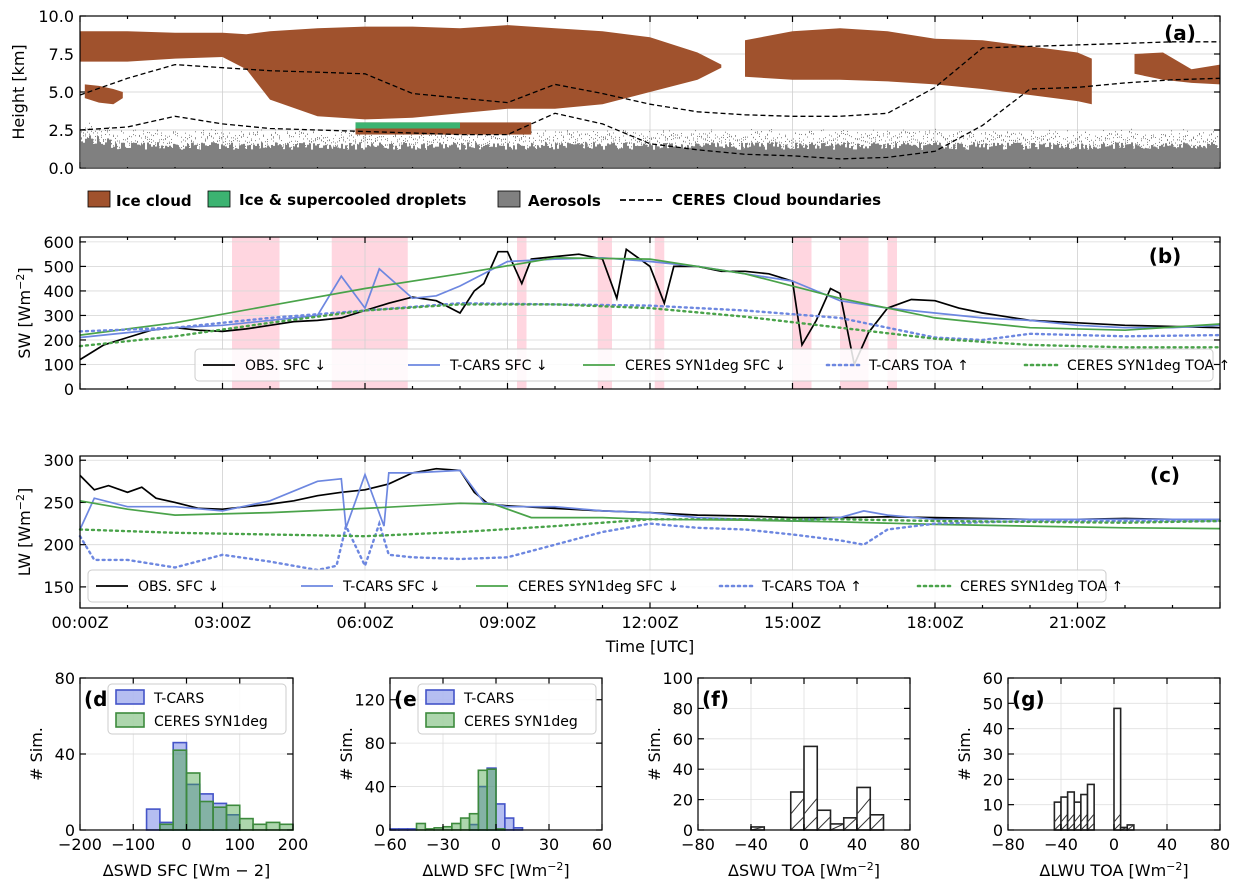 The height and width of the screenshot is (890, 1240). Describe the element at coordinates (555, 866) in the screenshot. I see `panel-e-xlabel-superscript: −2` at that location.